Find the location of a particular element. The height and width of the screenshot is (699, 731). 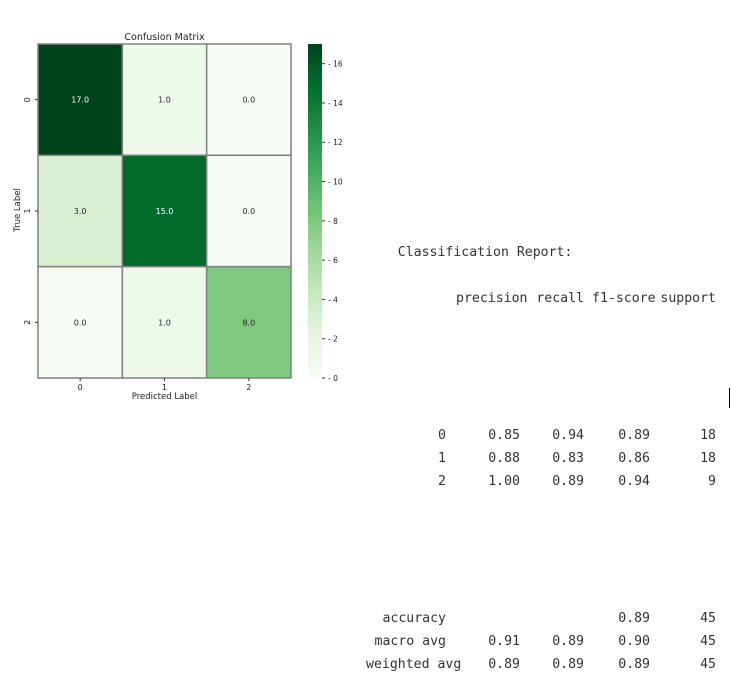

summary-precision-cell: 0.89 is located at coordinates (504, 664).